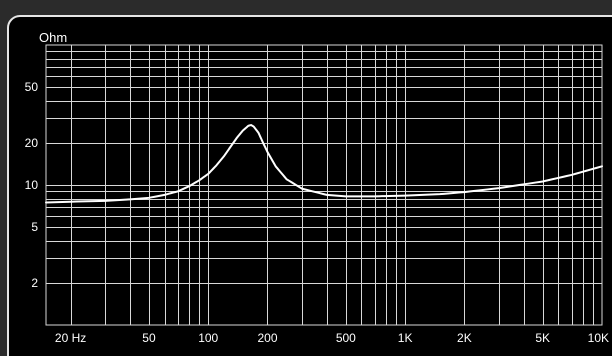 This screenshot has height=356, width=612. I want to click on x-tick-label: 100, so click(208, 338).